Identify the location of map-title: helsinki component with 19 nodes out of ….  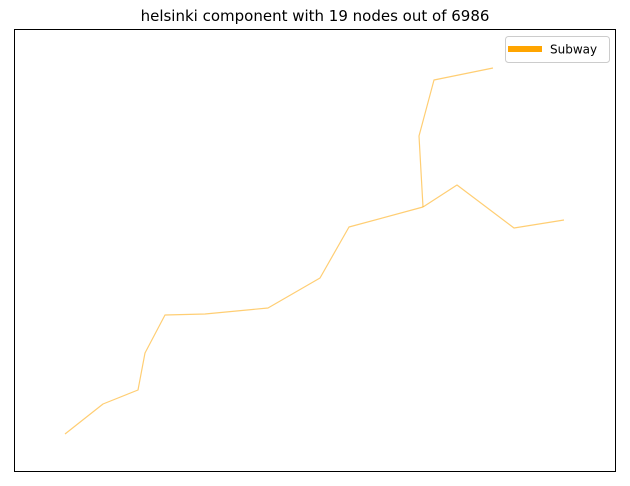
(315, 16).